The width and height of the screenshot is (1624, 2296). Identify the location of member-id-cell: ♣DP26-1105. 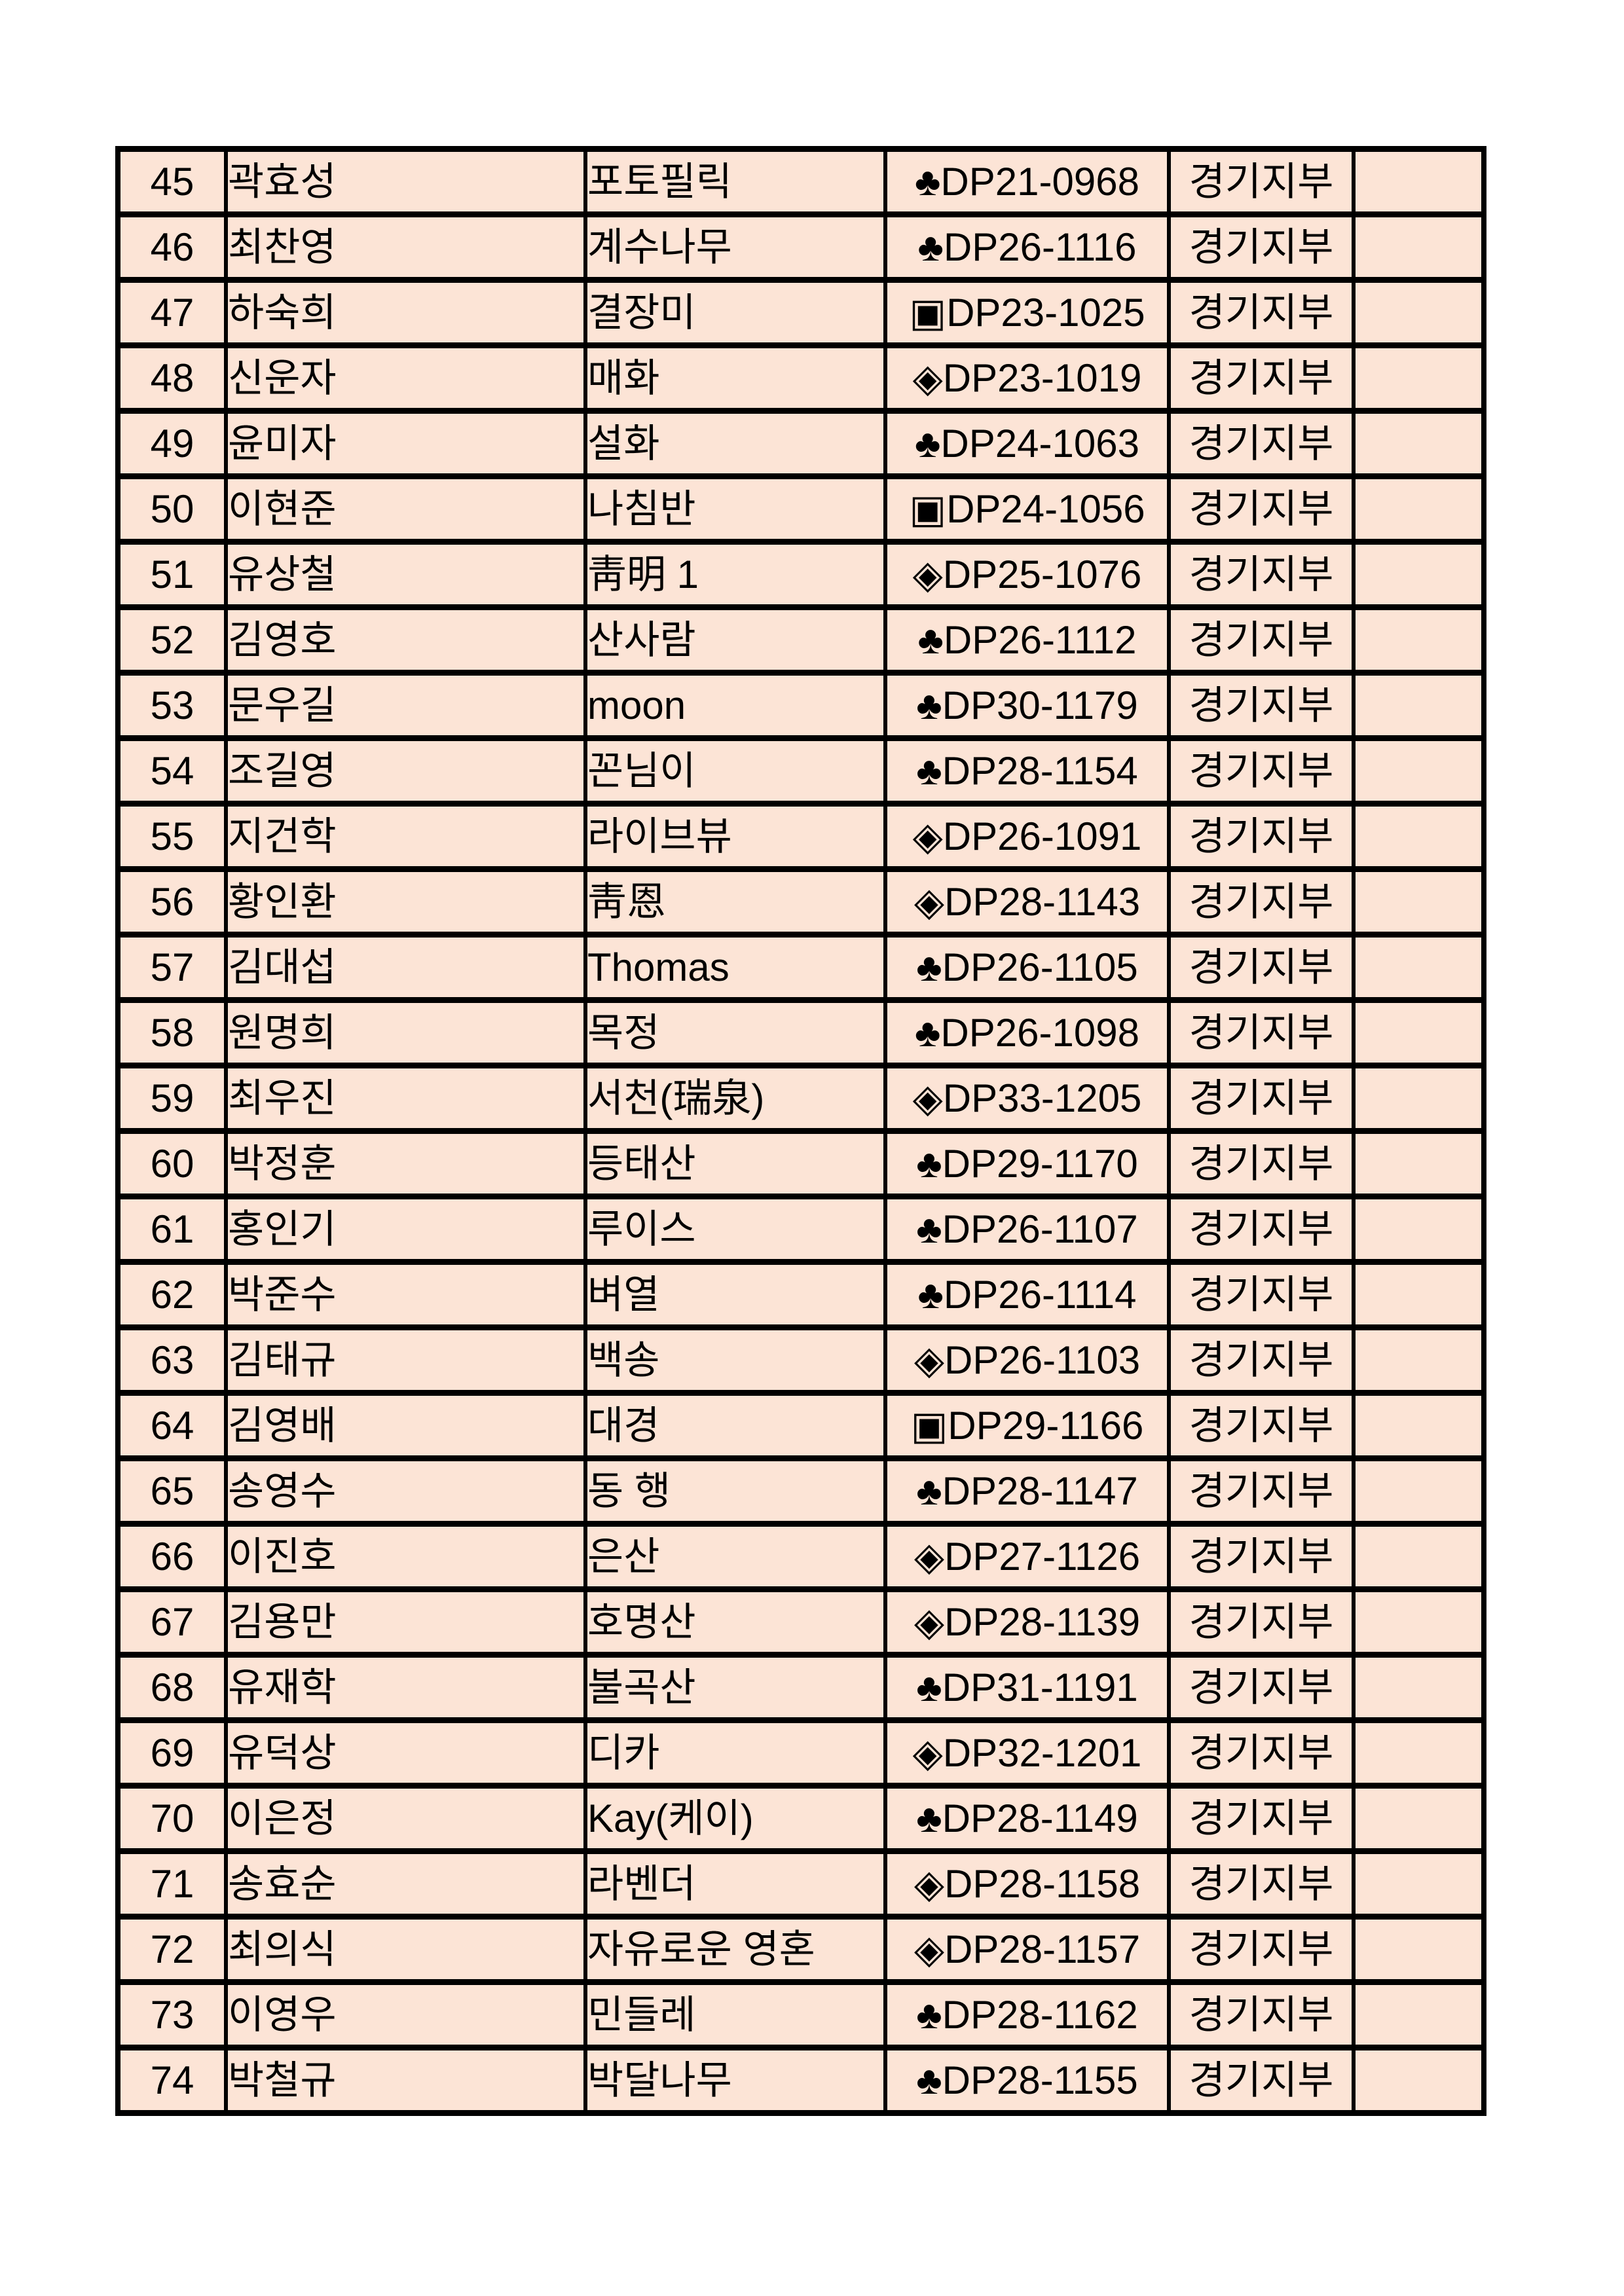
(1027, 967).